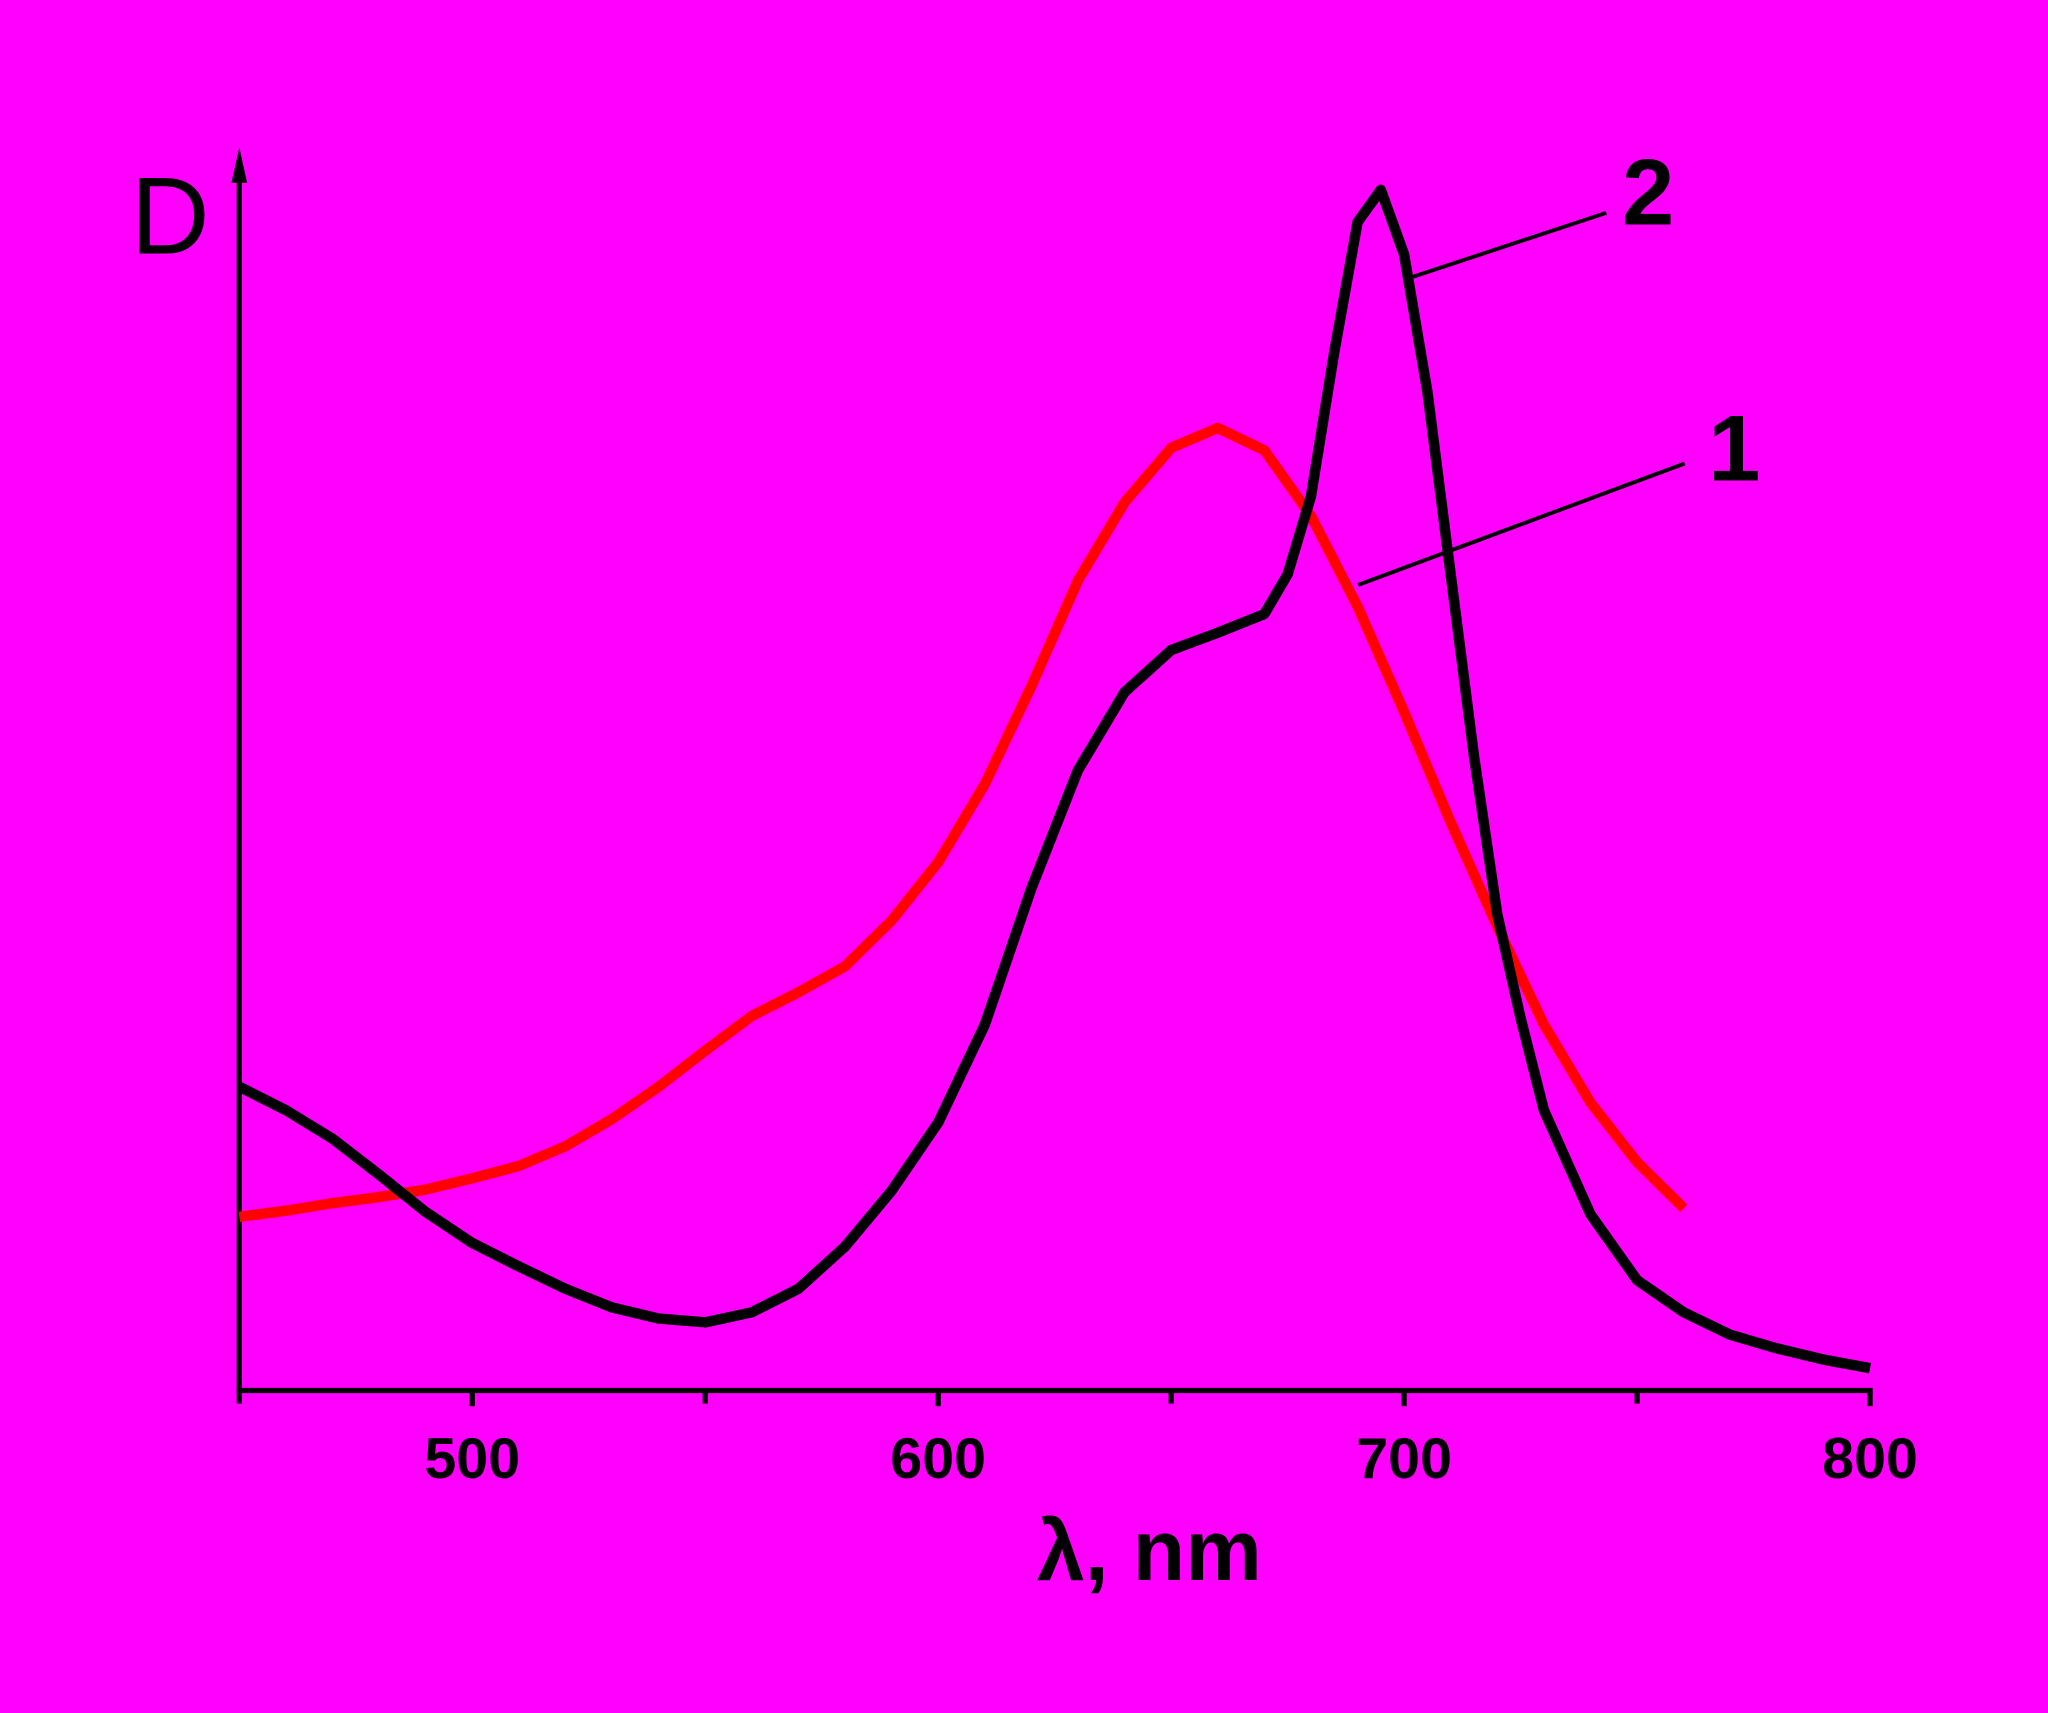 This screenshot has width=2048, height=1713. I want to click on x-axis-label: λ, nm, so click(1149, 1551).